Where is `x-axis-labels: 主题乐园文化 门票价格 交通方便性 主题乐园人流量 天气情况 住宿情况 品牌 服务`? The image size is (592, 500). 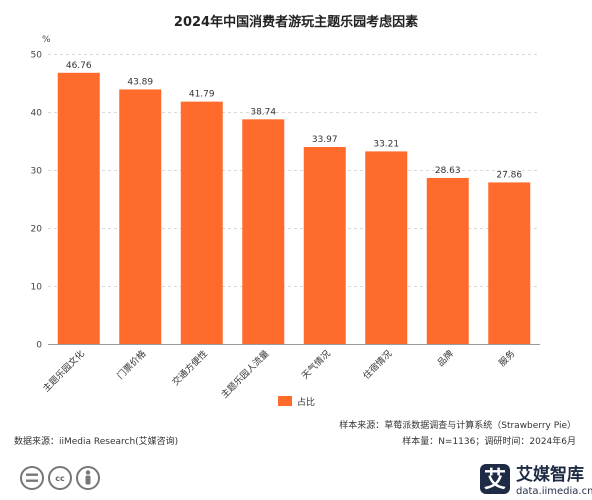
x-axis-labels: 主题乐园文化 门票价格 交通方便性 主题乐园人流量 天气情况 住宿情况 品牌 服务 is located at coordinates (278, 374).